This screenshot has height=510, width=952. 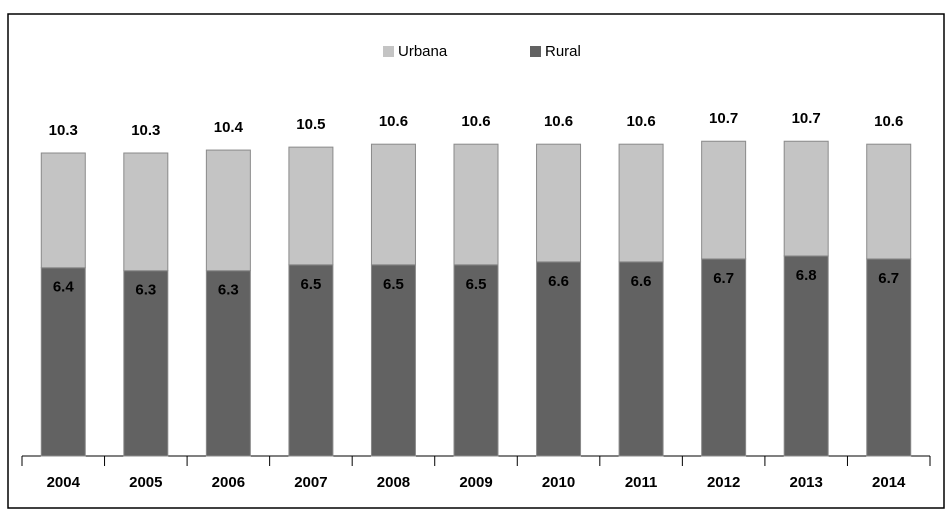 What do you see at coordinates (475, 482) in the screenshot?
I see `x-tick-label: 2009` at bounding box center [475, 482].